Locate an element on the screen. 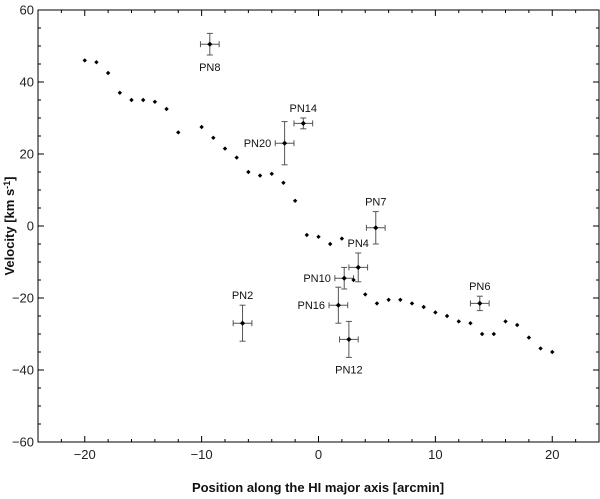  y-tick-label: 0 is located at coordinates (30, 226).